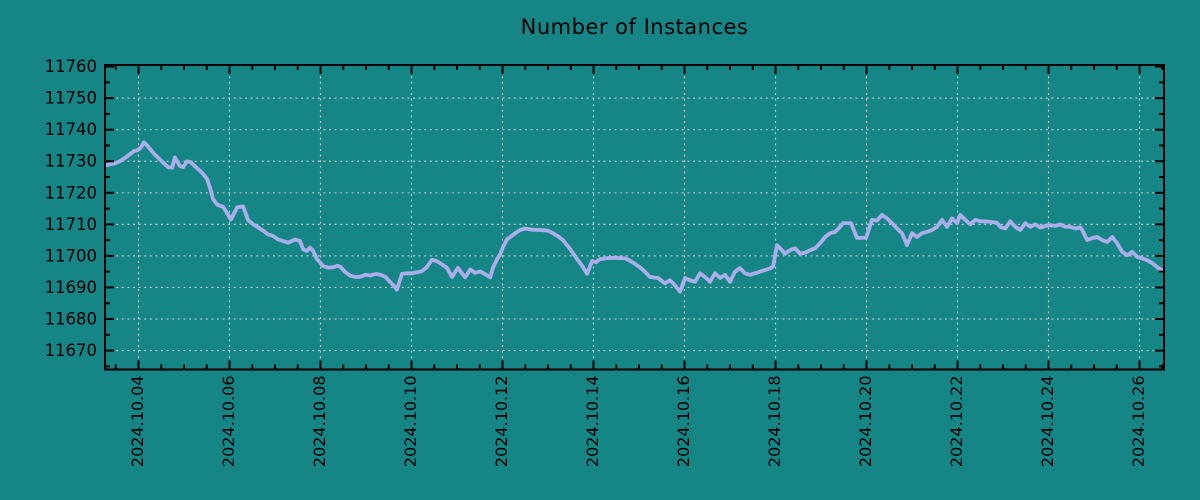 Image resolution: width=1200 pixels, height=500 pixels. Describe the element at coordinates (71, 224) in the screenshot. I see `y-tick-label: 11710` at that location.